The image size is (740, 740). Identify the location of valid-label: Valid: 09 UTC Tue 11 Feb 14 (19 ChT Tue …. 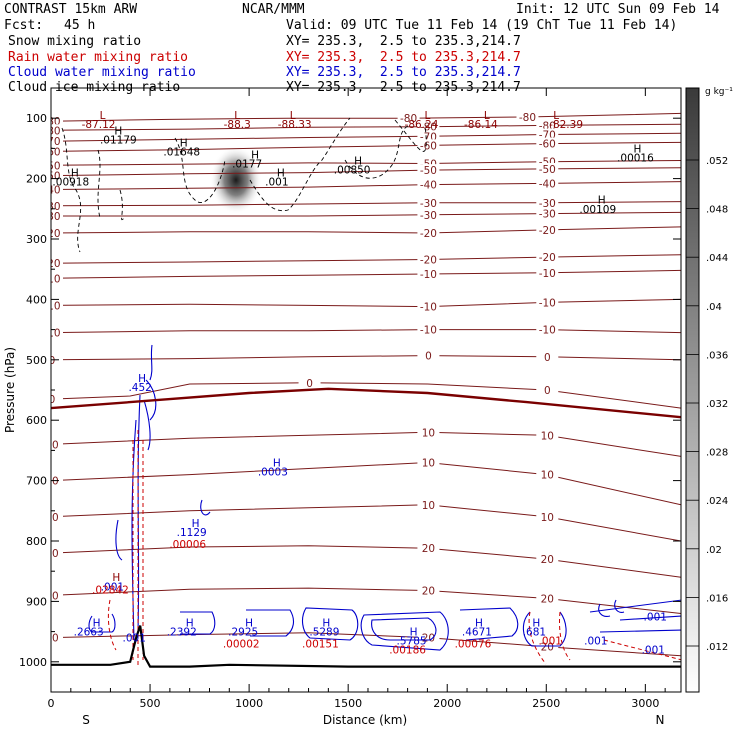
(482, 25).